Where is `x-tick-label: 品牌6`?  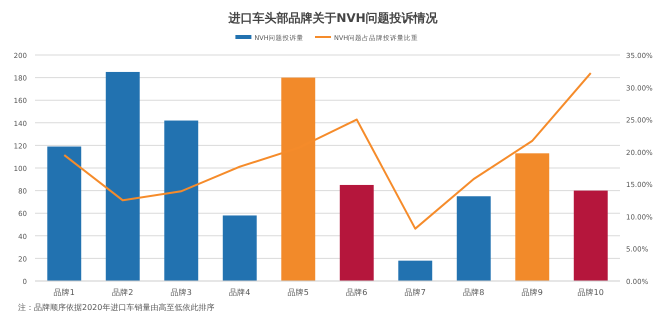 x-tick-label: 品牌6 is located at coordinates (357, 292).